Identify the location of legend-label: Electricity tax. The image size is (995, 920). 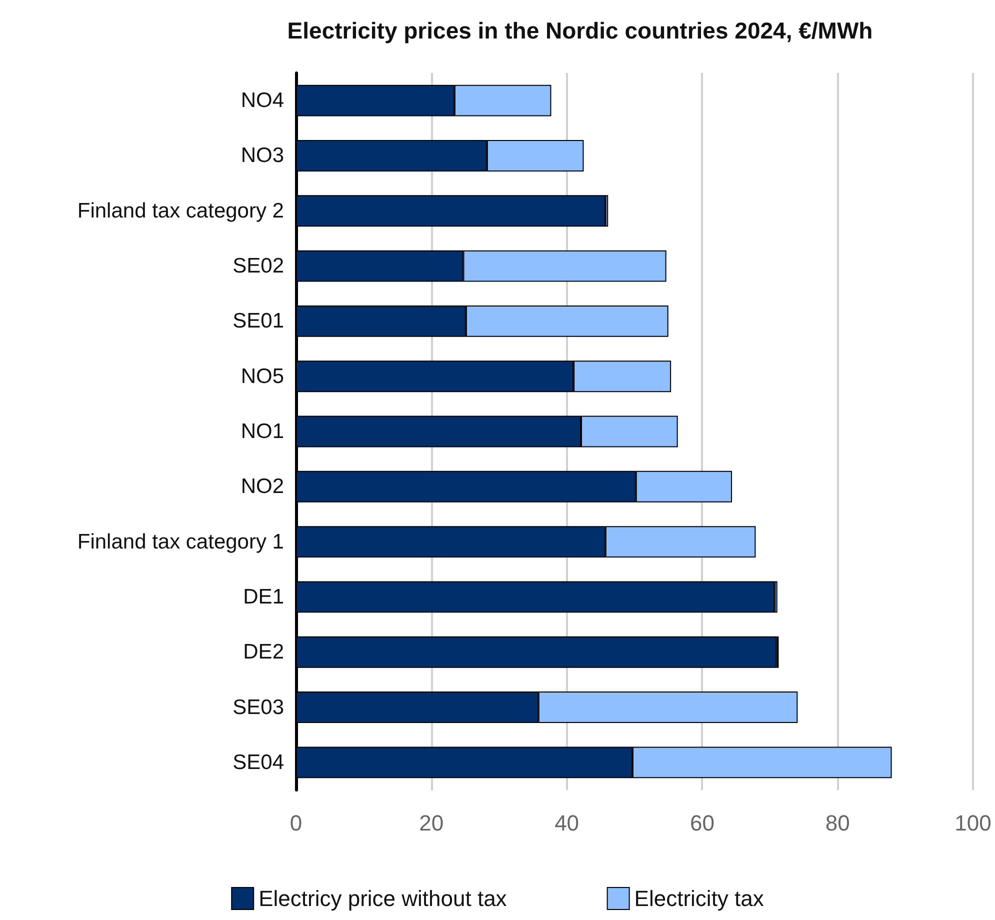
(699, 898).